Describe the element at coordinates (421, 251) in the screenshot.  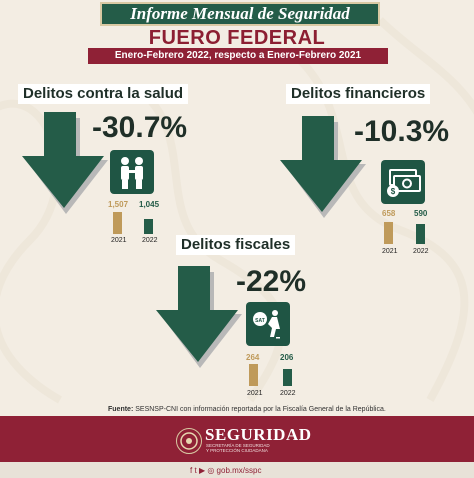
I see `year-financieros-2022: 2022` at that location.